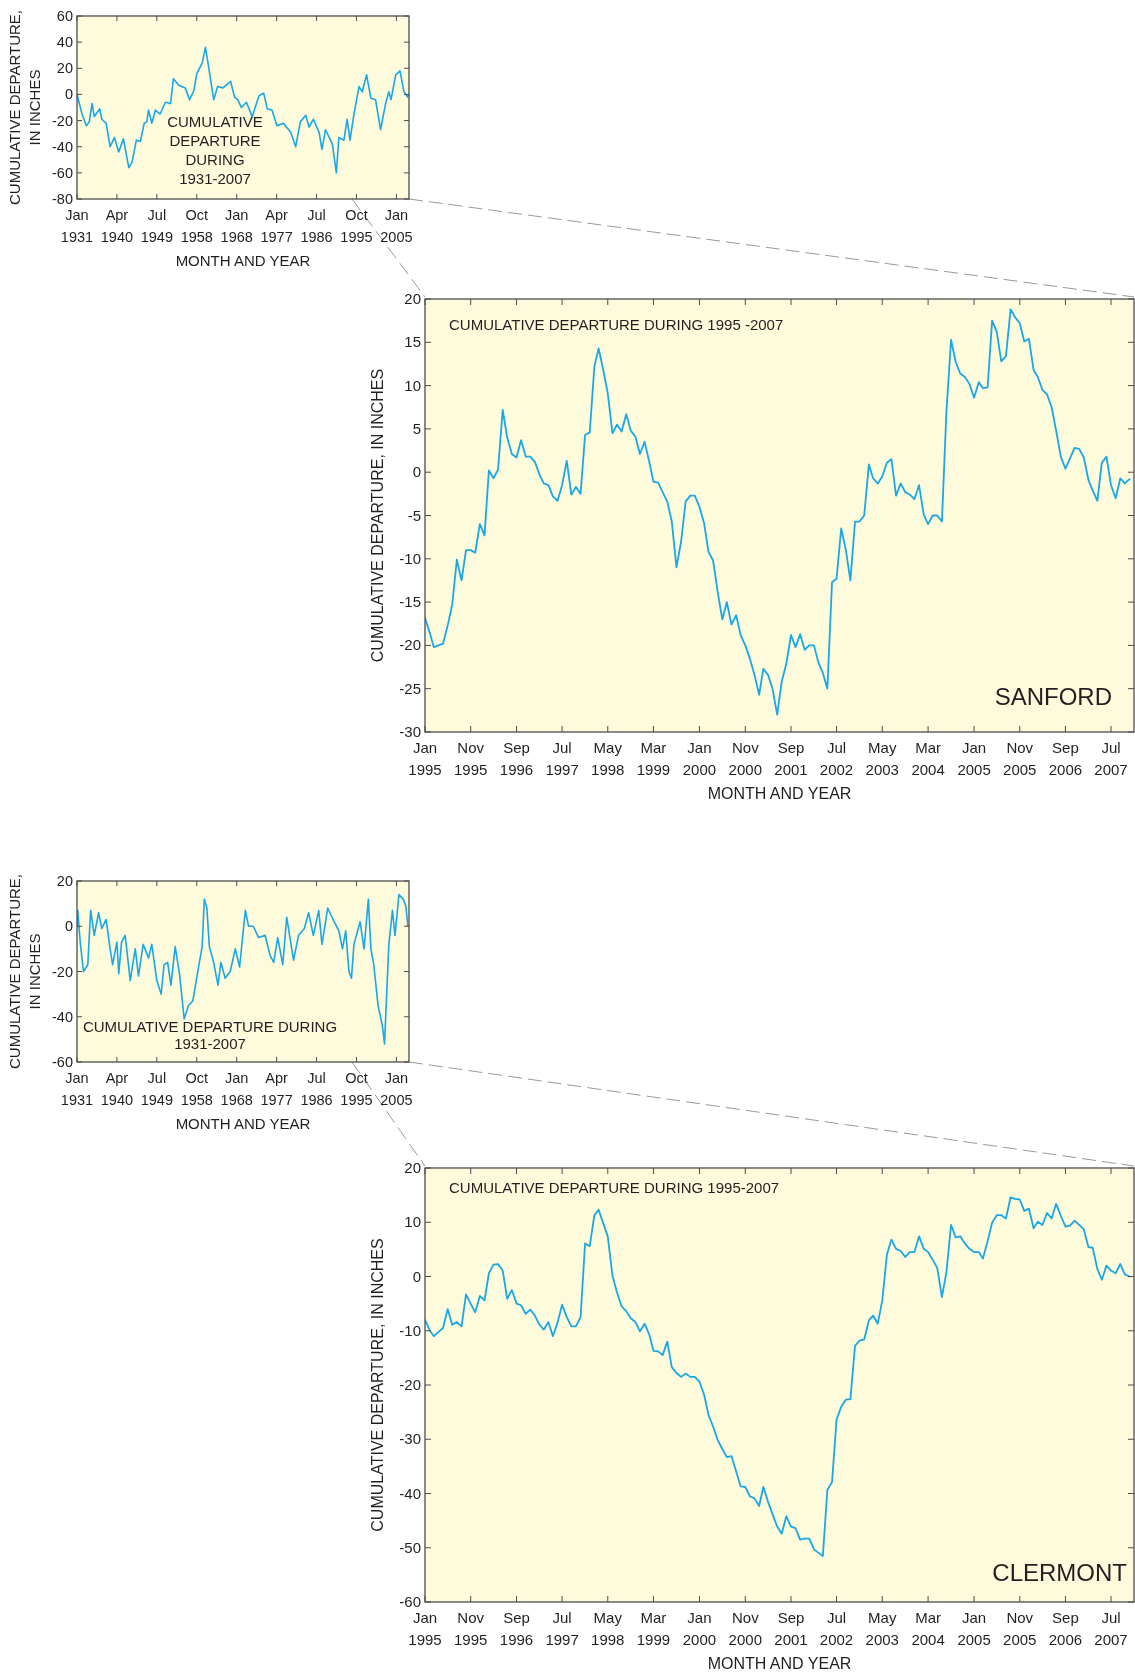 The height and width of the screenshot is (1678, 1135). What do you see at coordinates (410, 688) in the screenshot?
I see `y-tick-label: -25` at bounding box center [410, 688].